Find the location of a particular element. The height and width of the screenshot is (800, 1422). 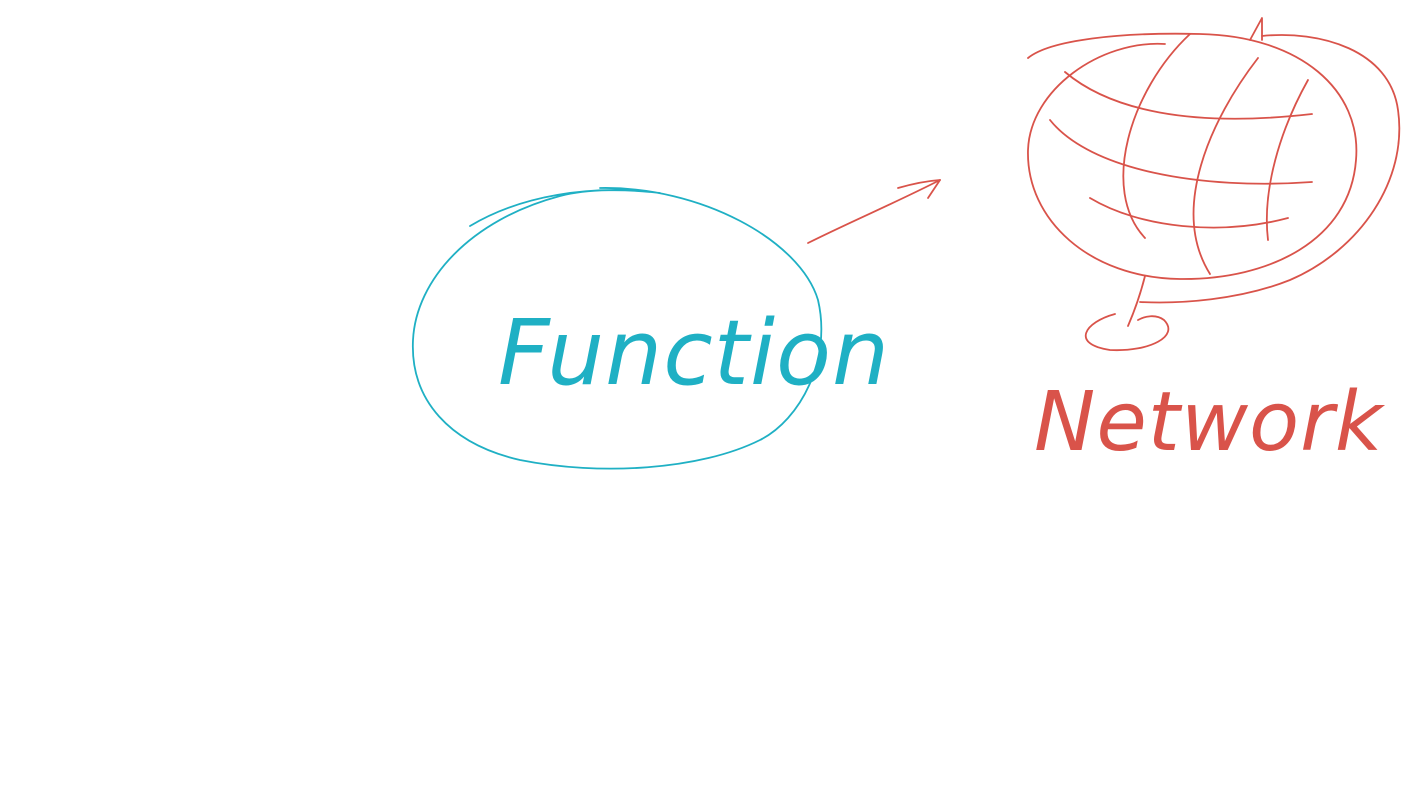

function-node: Function is located at coordinates (651, 328).